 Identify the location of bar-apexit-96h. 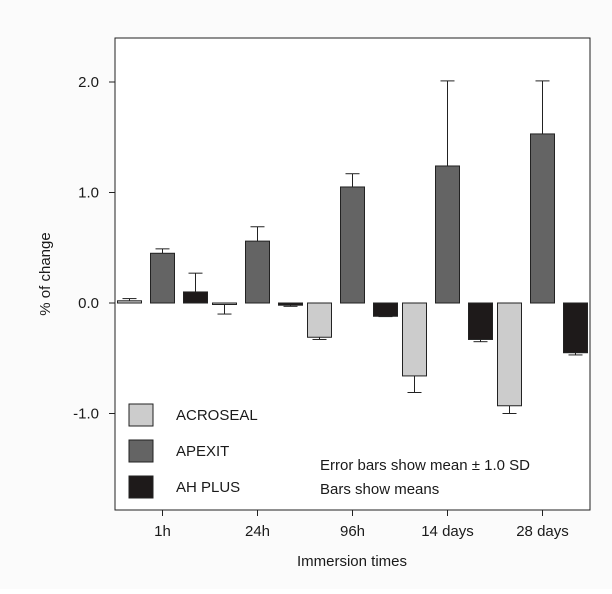
(352, 245).